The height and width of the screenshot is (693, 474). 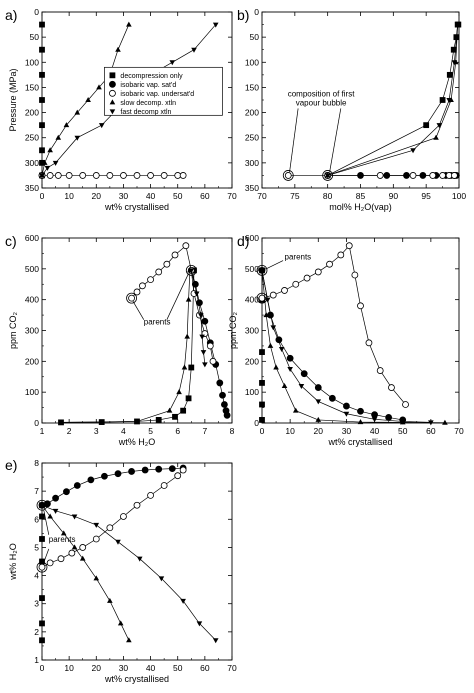 I want to click on y-tick-label: 1, so click(x=36, y=660).